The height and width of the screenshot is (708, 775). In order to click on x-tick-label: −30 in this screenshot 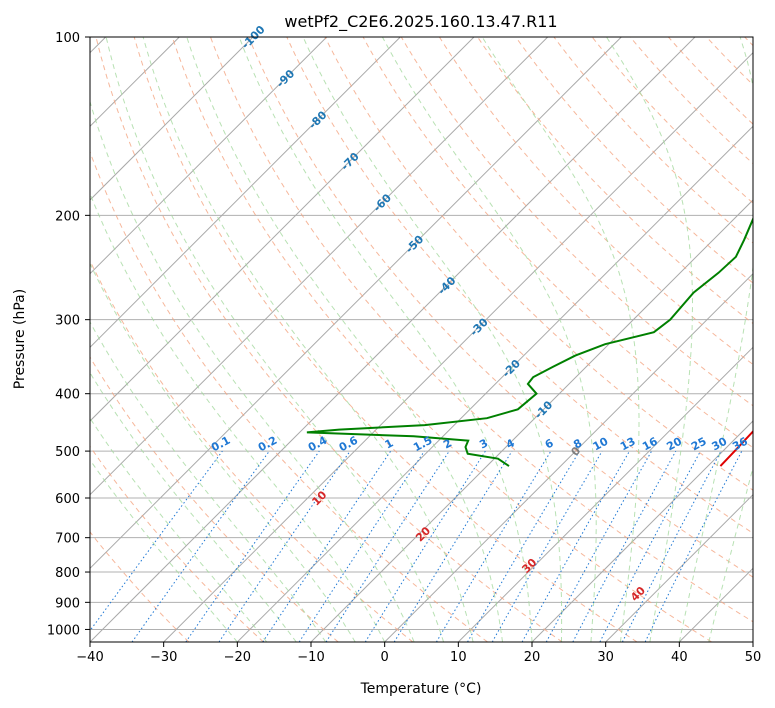, I will do `click(163, 657)`.